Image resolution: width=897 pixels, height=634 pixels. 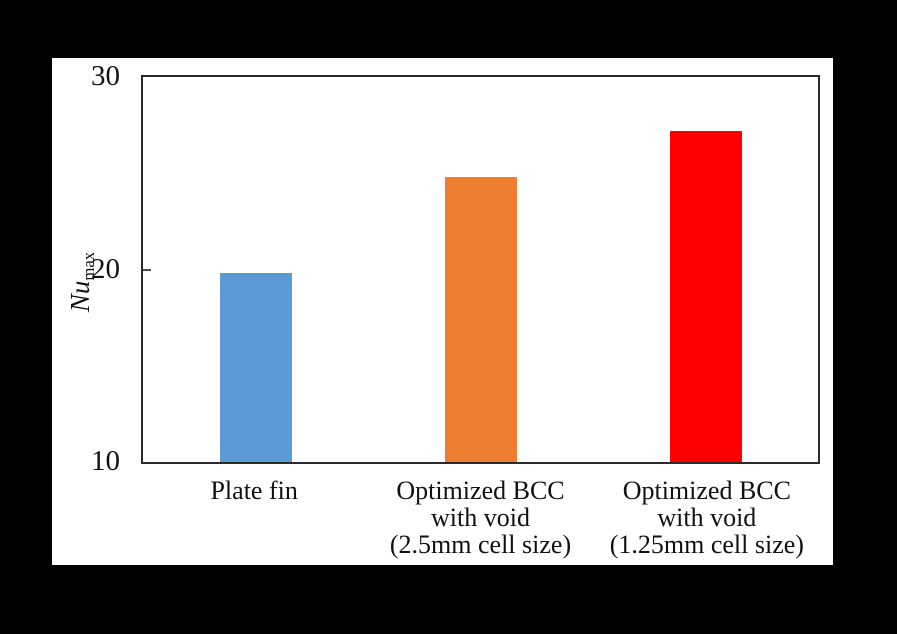 I want to click on y-tick-label-30: 30, so click(x=105, y=76).